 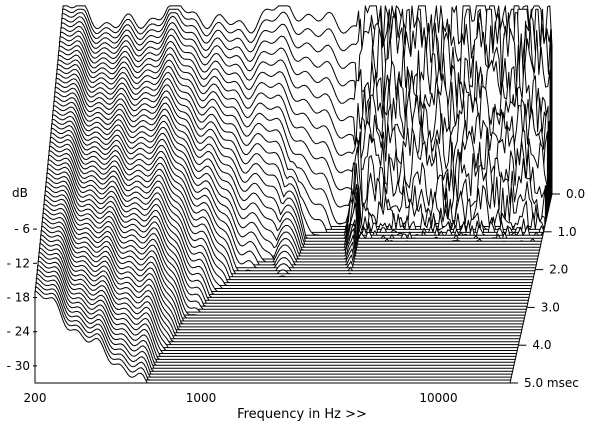 I want to click on z-axis-line, so click(x=531, y=288).